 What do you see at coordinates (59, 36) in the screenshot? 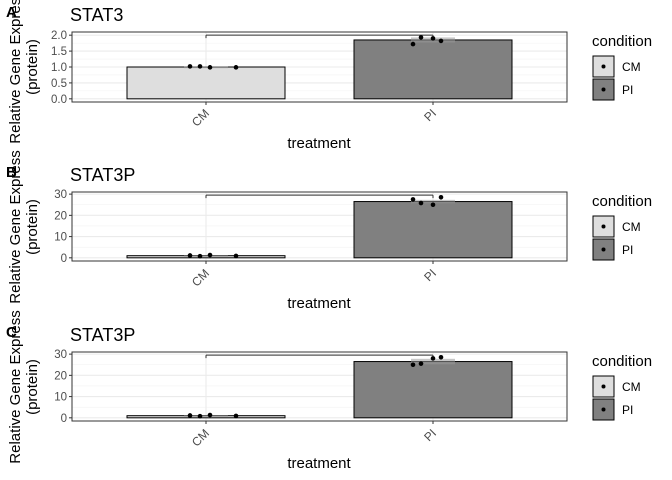
I see `y-tick-label: 2.0` at bounding box center [59, 36].